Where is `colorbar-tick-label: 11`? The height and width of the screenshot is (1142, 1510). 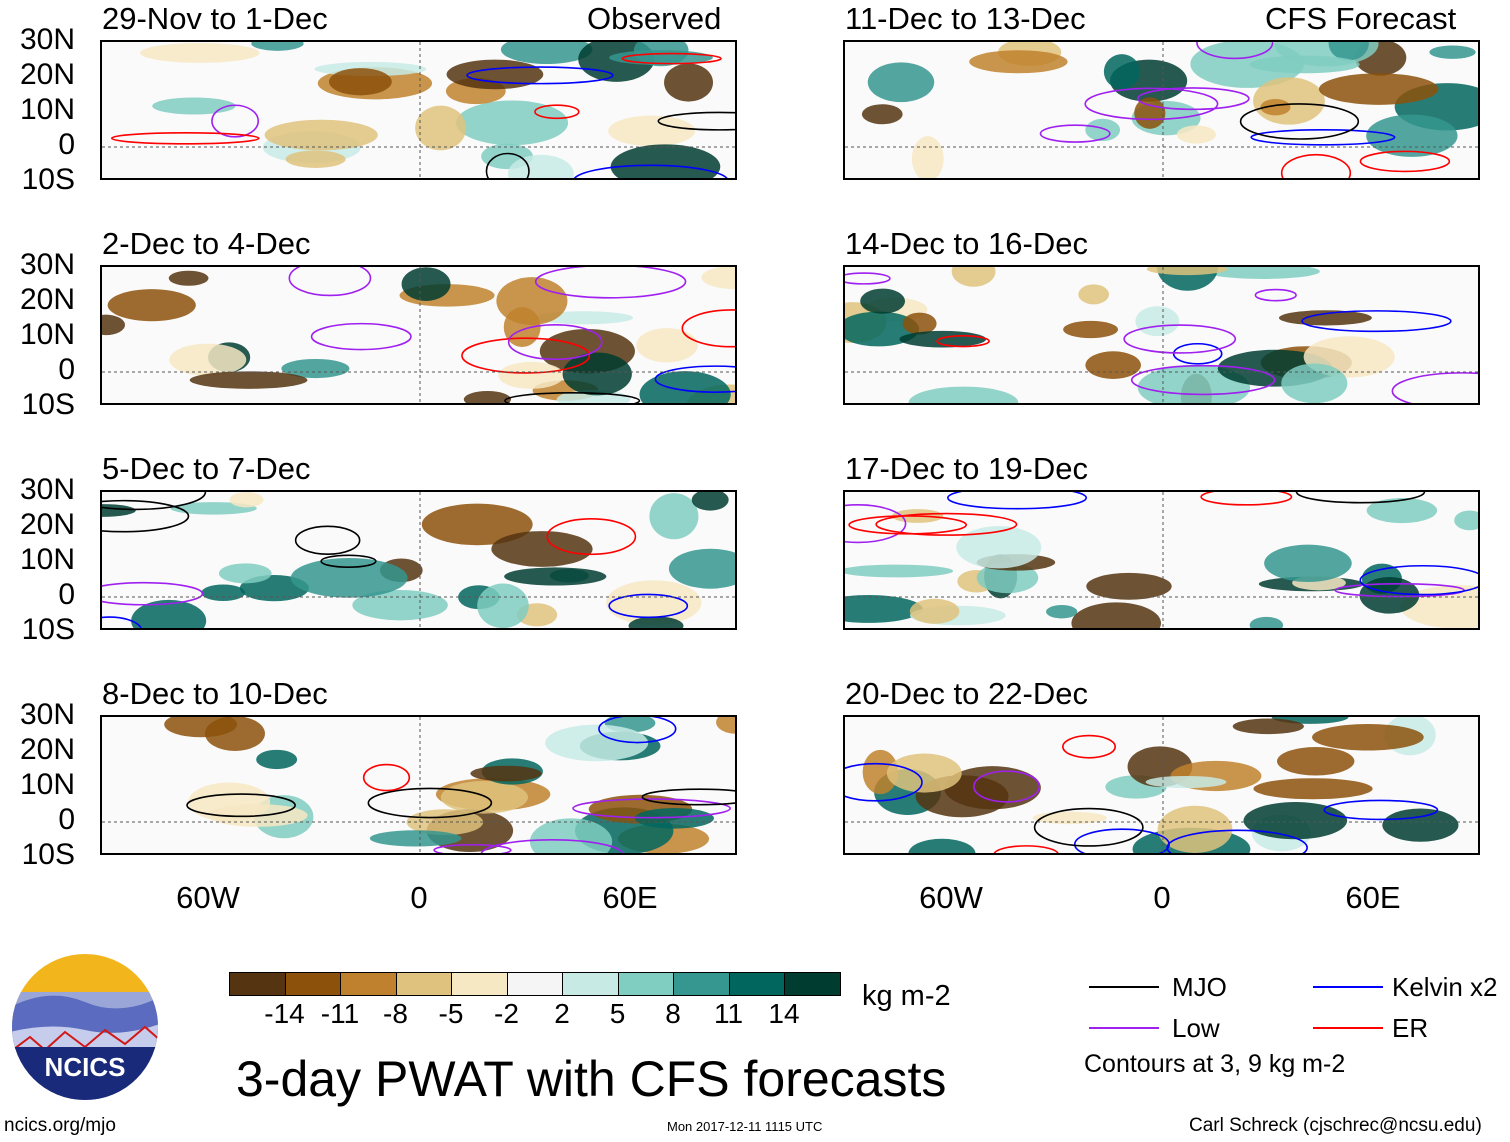 colorbar-tick-label: 11 is located at coordinates (728, 1013).